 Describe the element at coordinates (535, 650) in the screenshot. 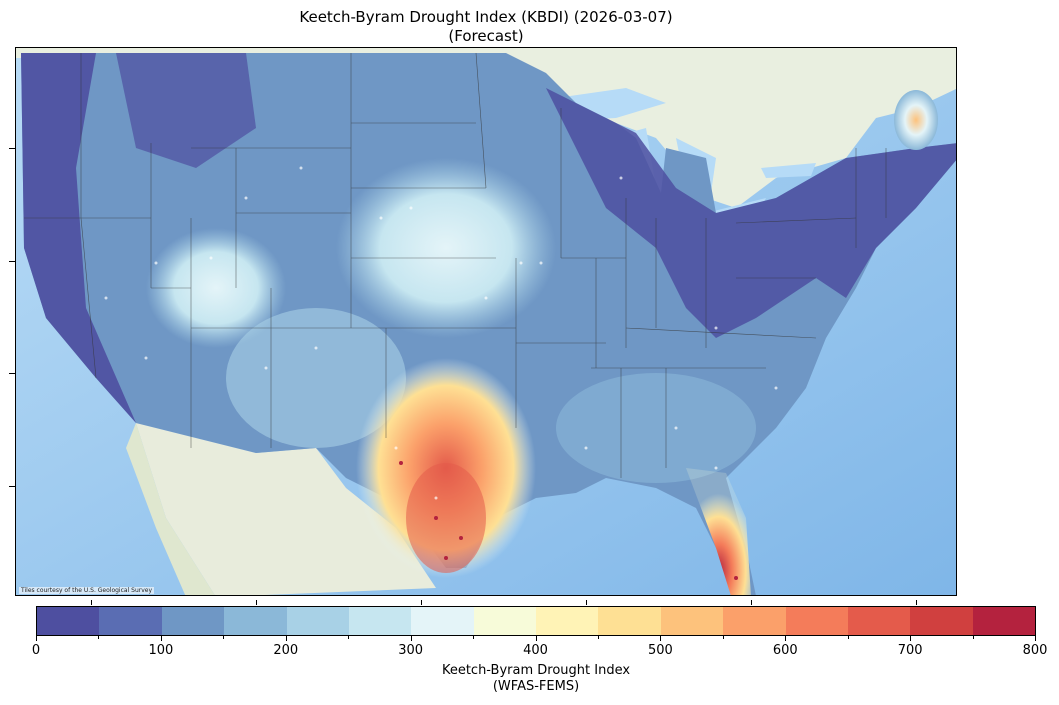

I see `colorbar-tick-label: 400` at that location.